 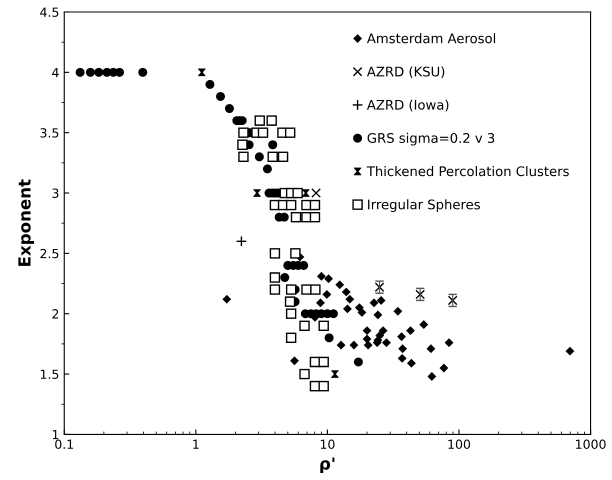 What do you see at coordinates (405, 72) in the screenshot?
I see `legend-label: AZRD (KSU)` at bounding box center [405, 72].